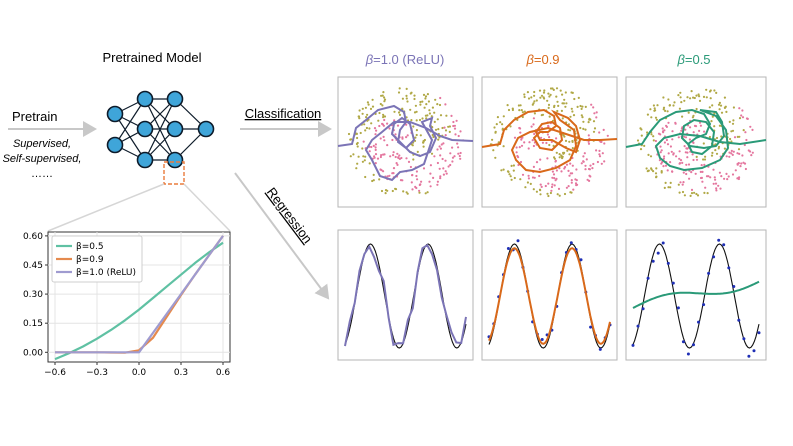 This screenshot has height=446, width=793. What do you see at coordinates (35, 116) in the screenshot?
I see `pretrain-label: Pretrain` at bounding box center [35, 116].